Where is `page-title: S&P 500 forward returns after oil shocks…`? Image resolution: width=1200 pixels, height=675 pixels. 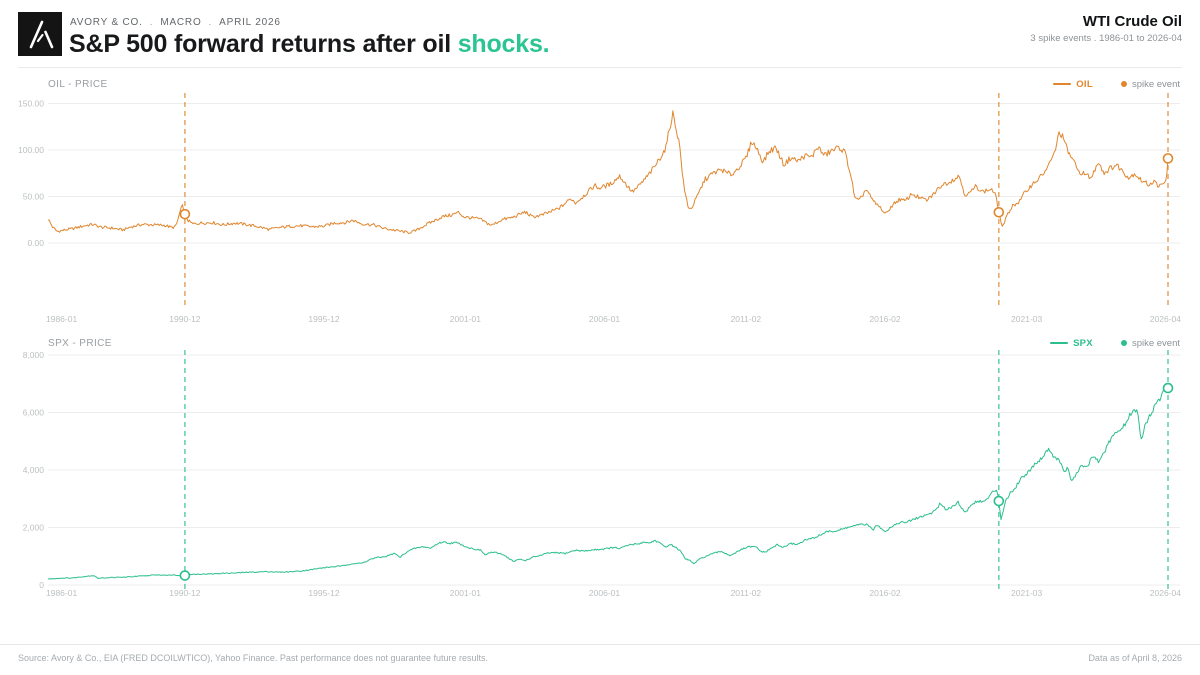
page-title: S&P 500 forward returns after oil shocks… is located at coordinates (309, 44).